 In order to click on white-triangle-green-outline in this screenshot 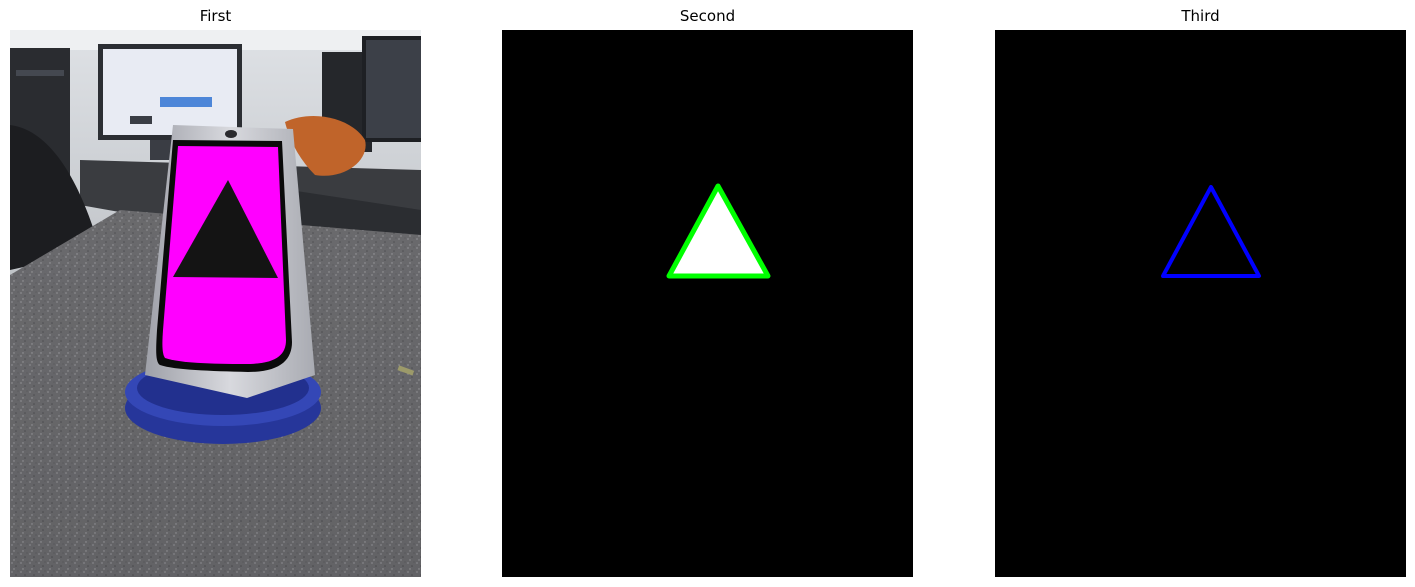, I will do `click(718, 231)`.